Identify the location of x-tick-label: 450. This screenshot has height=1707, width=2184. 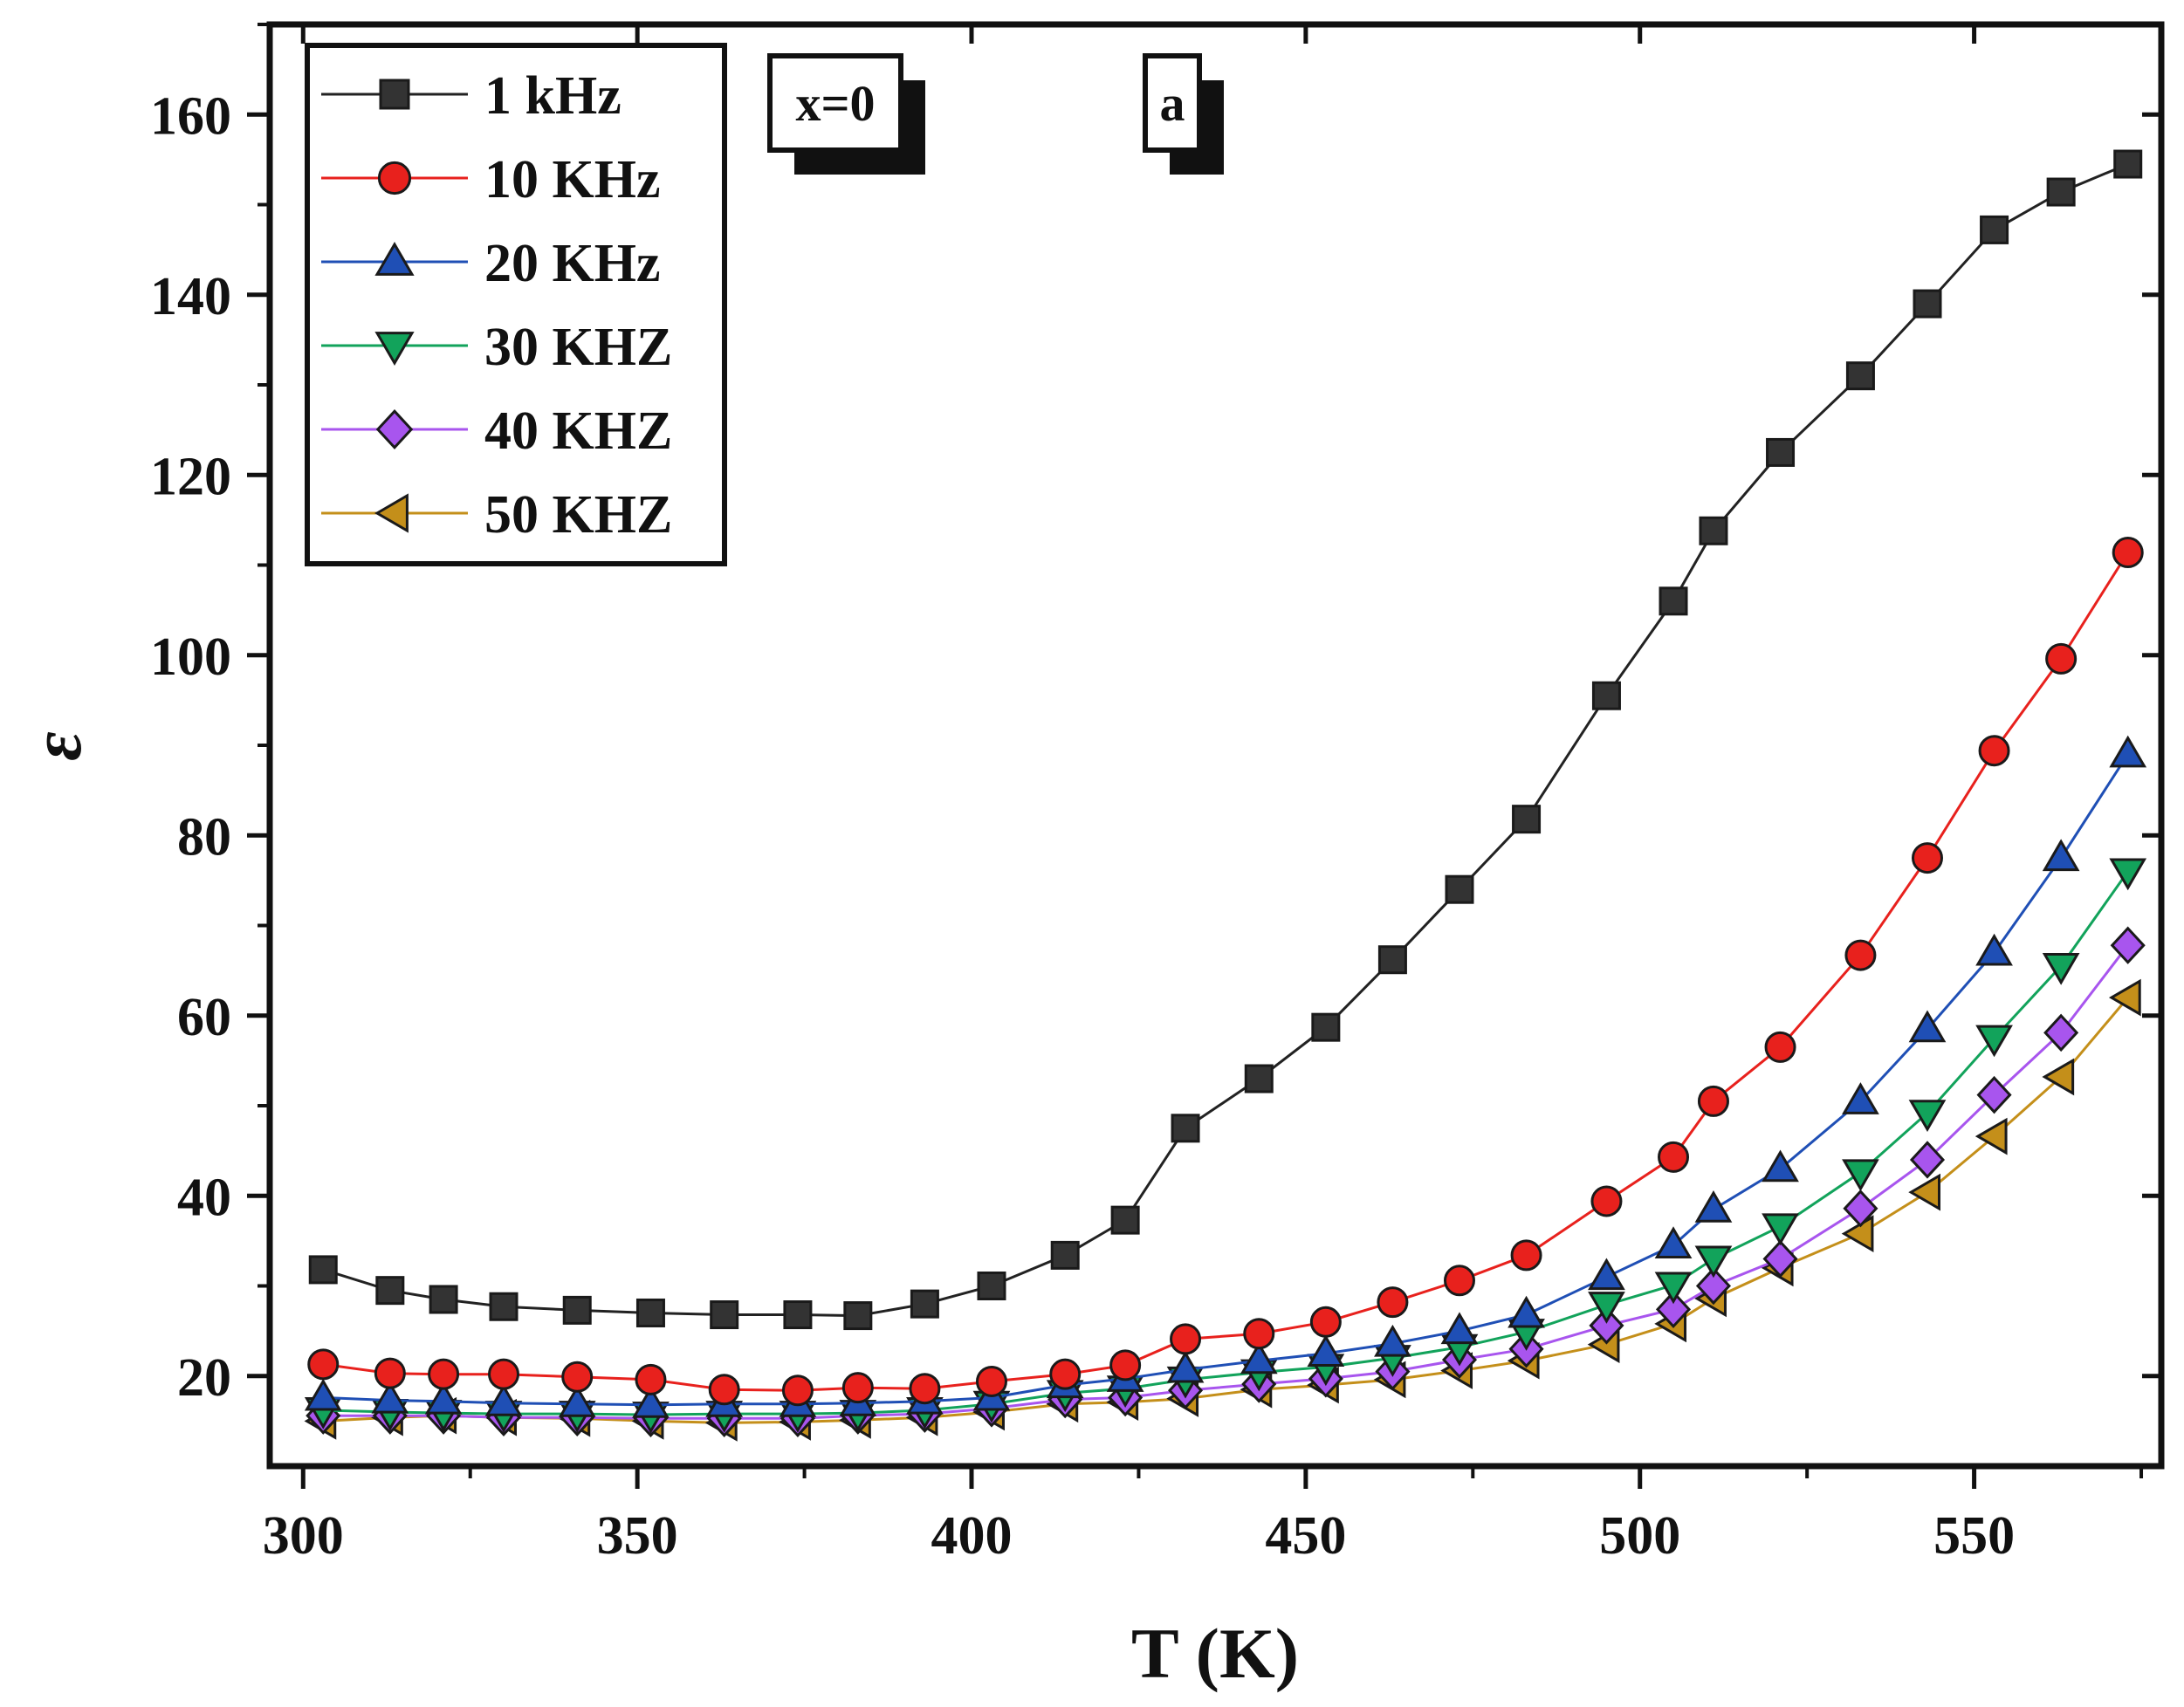
(1305, 1536).